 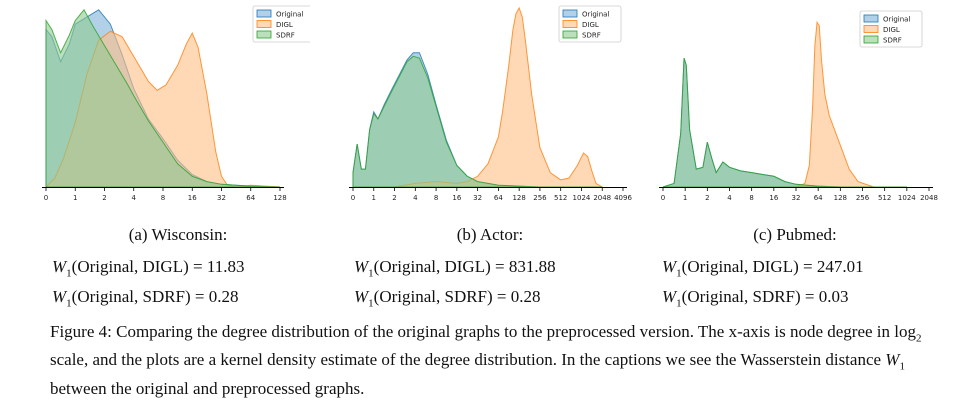 What do you see at coordinates (447, 298) in the screenshot?
I see `metric-actor-sdrf: W1(Original, SDRF) = 0.28` at bounding box center [447, 298].